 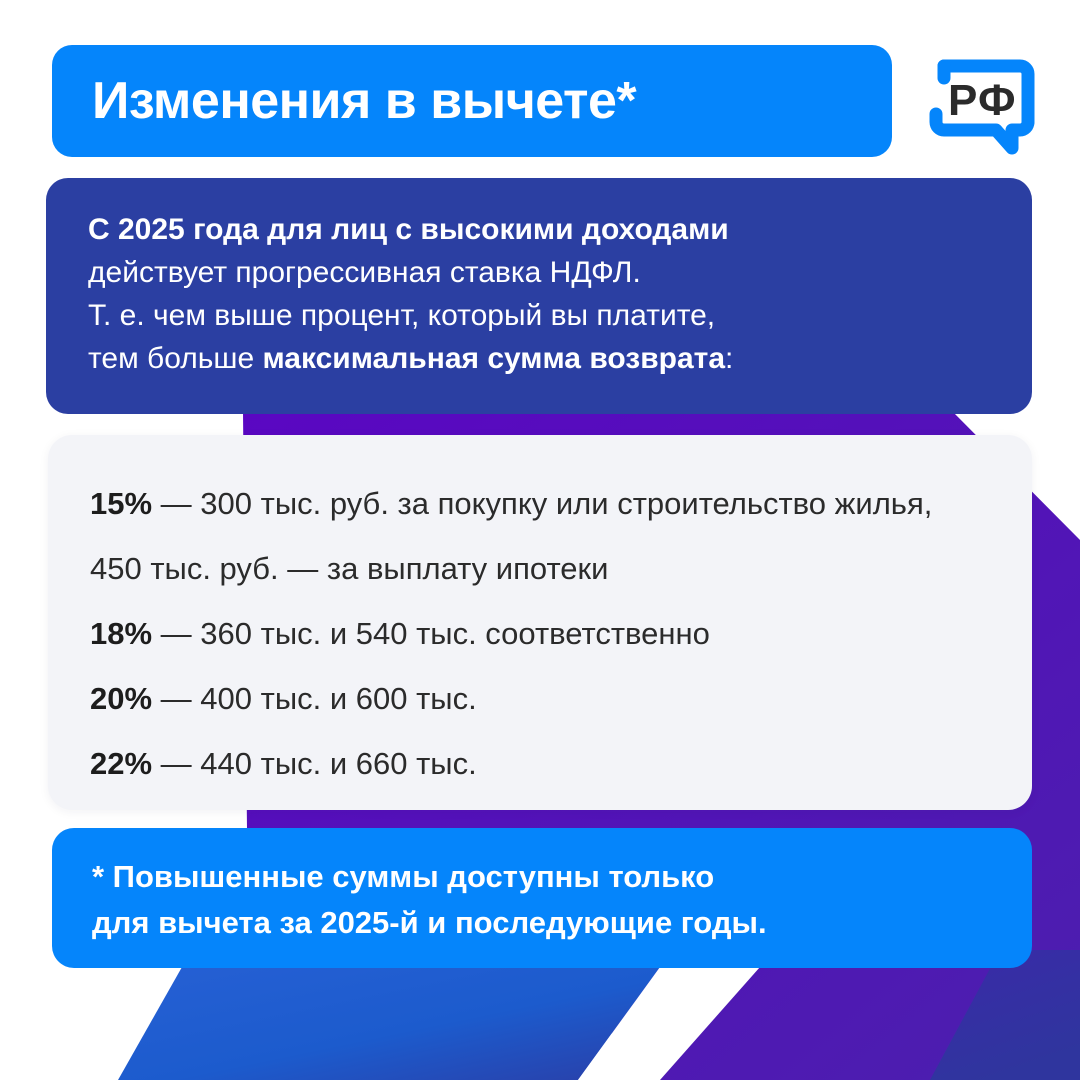 I want to click on intro-line-4-bold: максимальная сумма возврата, so click(x=494, y=358).